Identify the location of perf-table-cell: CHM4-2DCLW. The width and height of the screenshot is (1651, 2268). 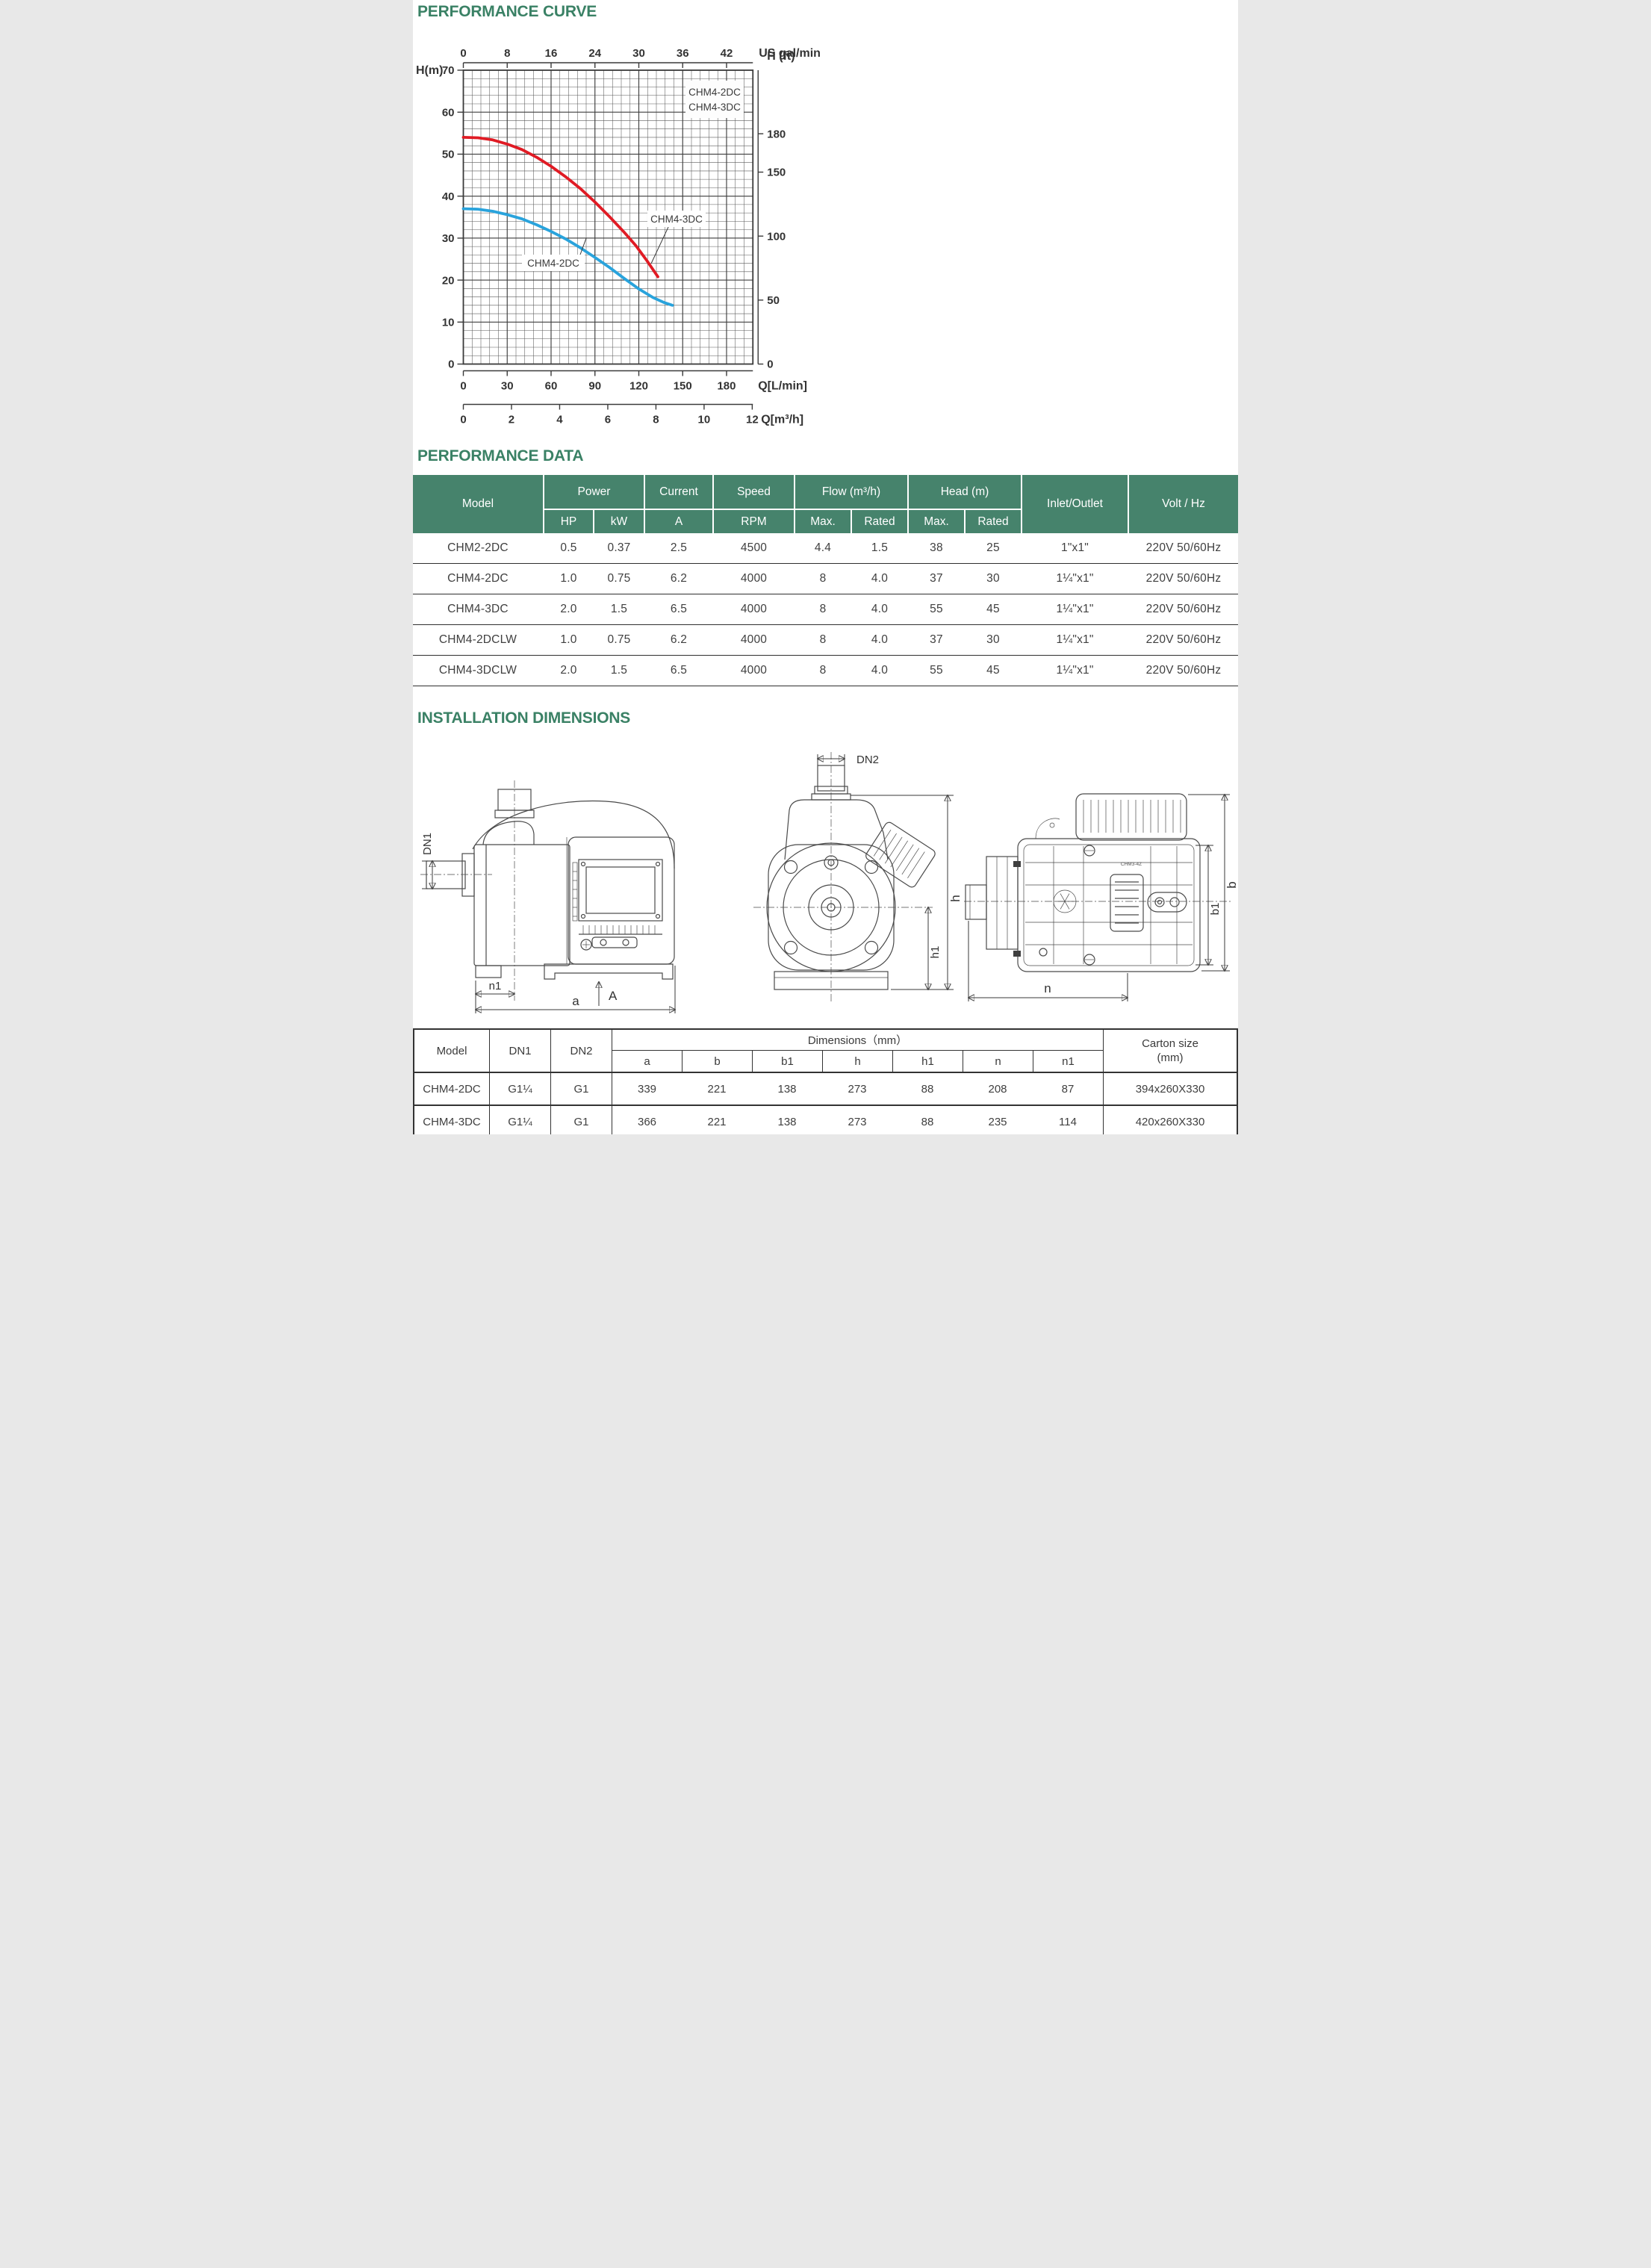
(477, 640).